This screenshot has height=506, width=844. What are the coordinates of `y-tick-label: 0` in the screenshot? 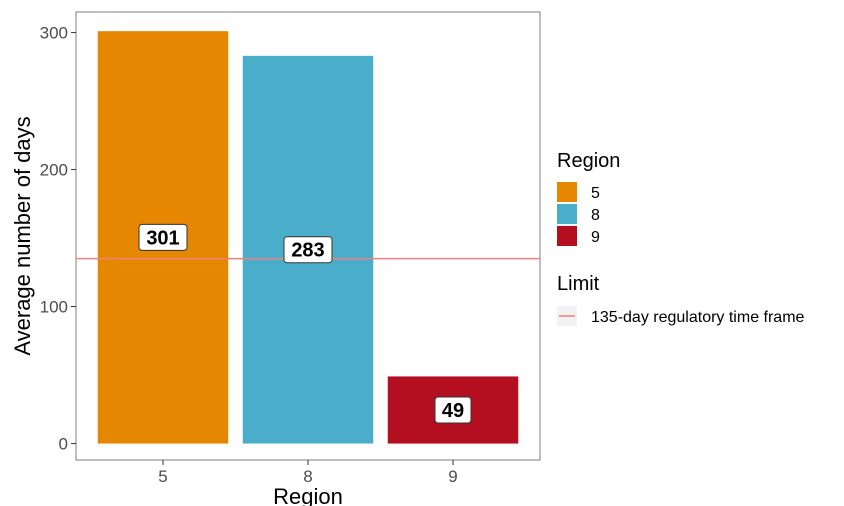 It's located at (63, 444).